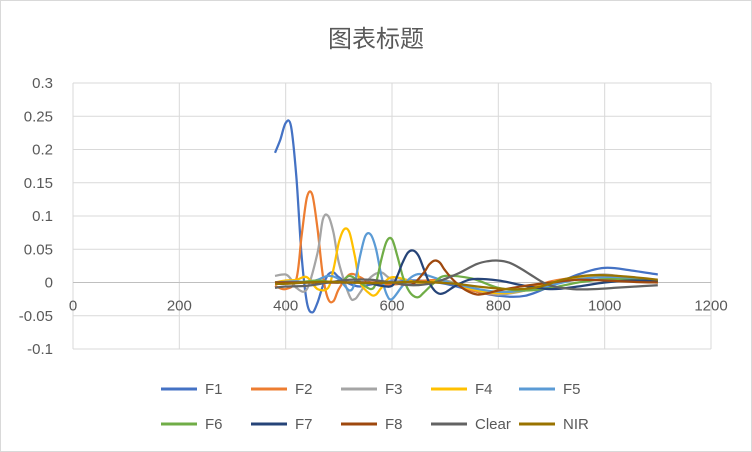 The width and height of the screenshot is (752, 452). What do you see at coordinates (179, 306) in the screenshot?
I see `x-tick-label: 200` at bounding box center [179, 306].